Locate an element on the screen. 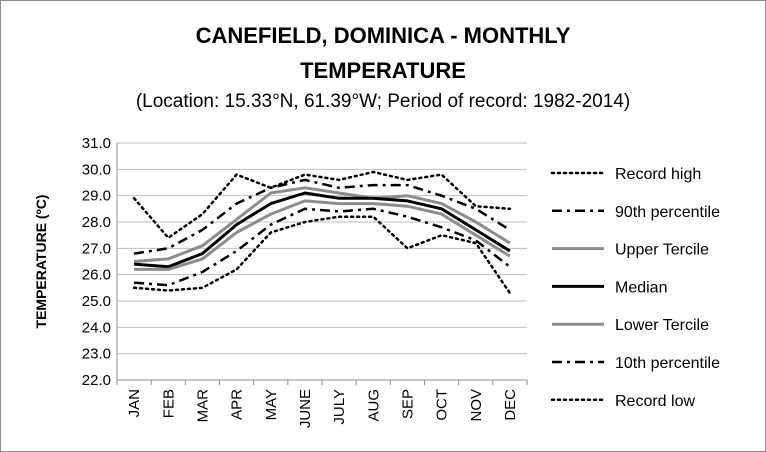 This screenshot has height=452, width=766. x-tick-label: APR is located at coordinates (237, 404).